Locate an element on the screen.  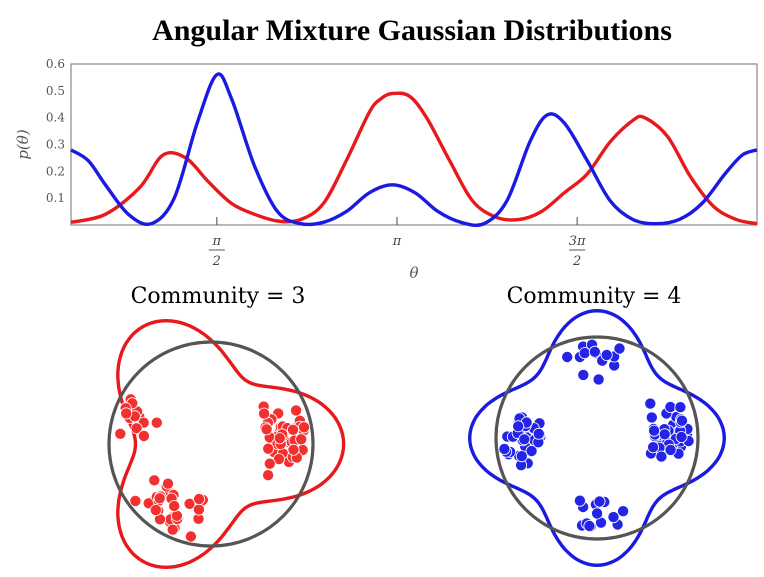
community-3-title: Community = 3 is located at coordinates (218, 296).